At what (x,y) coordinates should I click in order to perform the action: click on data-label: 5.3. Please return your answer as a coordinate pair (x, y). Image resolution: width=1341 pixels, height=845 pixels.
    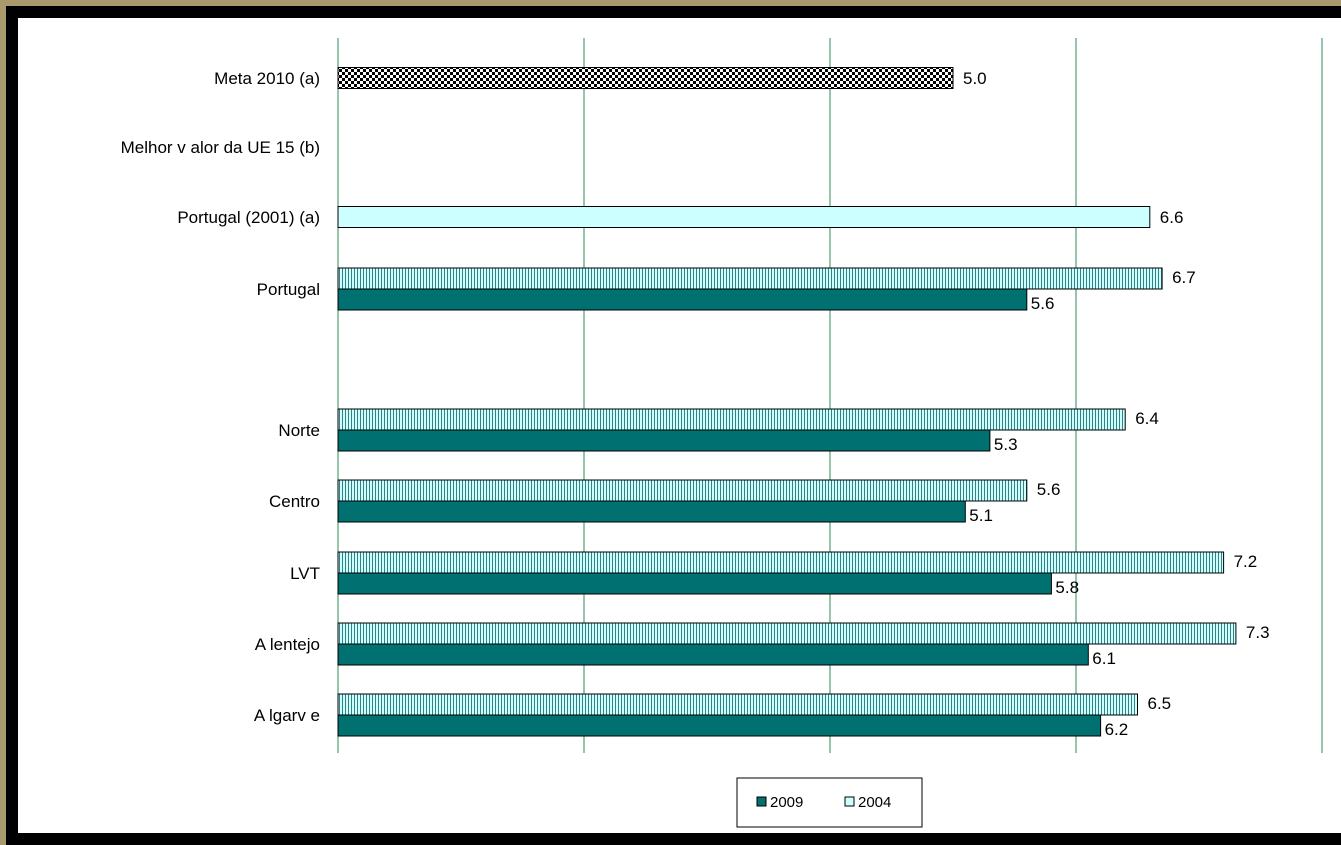
    Looking at the image, I should click on (1006, 444).